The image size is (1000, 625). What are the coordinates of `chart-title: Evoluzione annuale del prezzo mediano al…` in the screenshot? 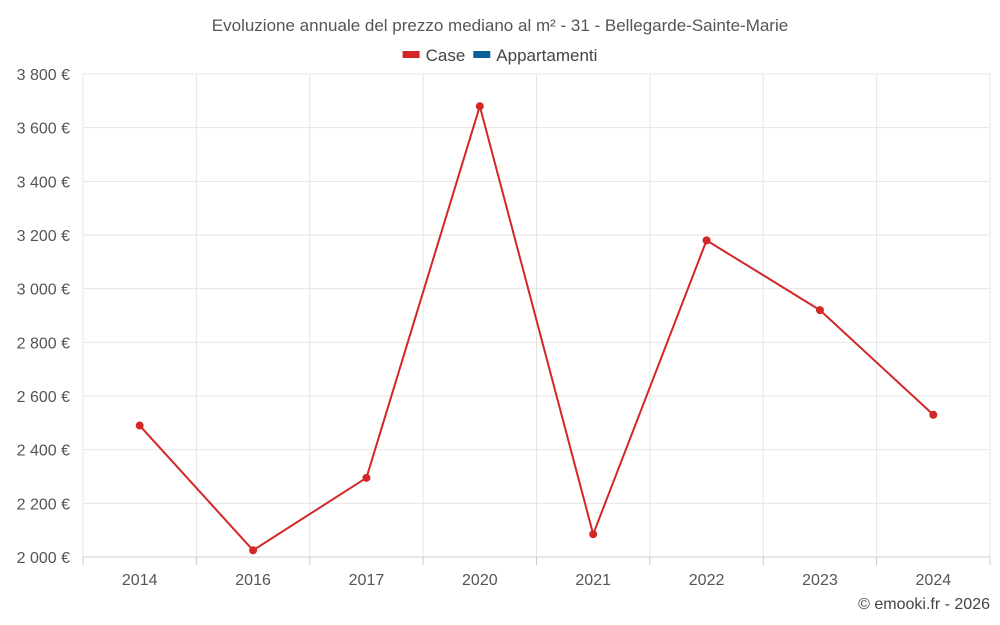 It's located at (500, 25).